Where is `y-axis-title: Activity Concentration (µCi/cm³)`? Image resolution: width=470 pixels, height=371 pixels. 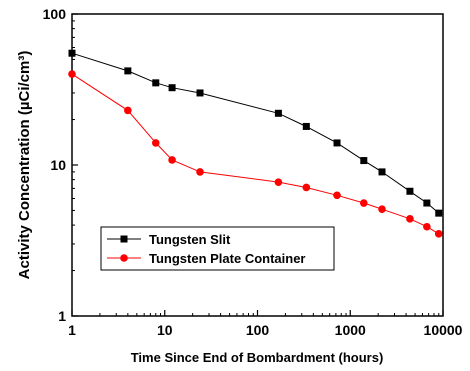 y-axis-title: Activity Concentration (µCi/cm³) is located at coordinates (24, 165).